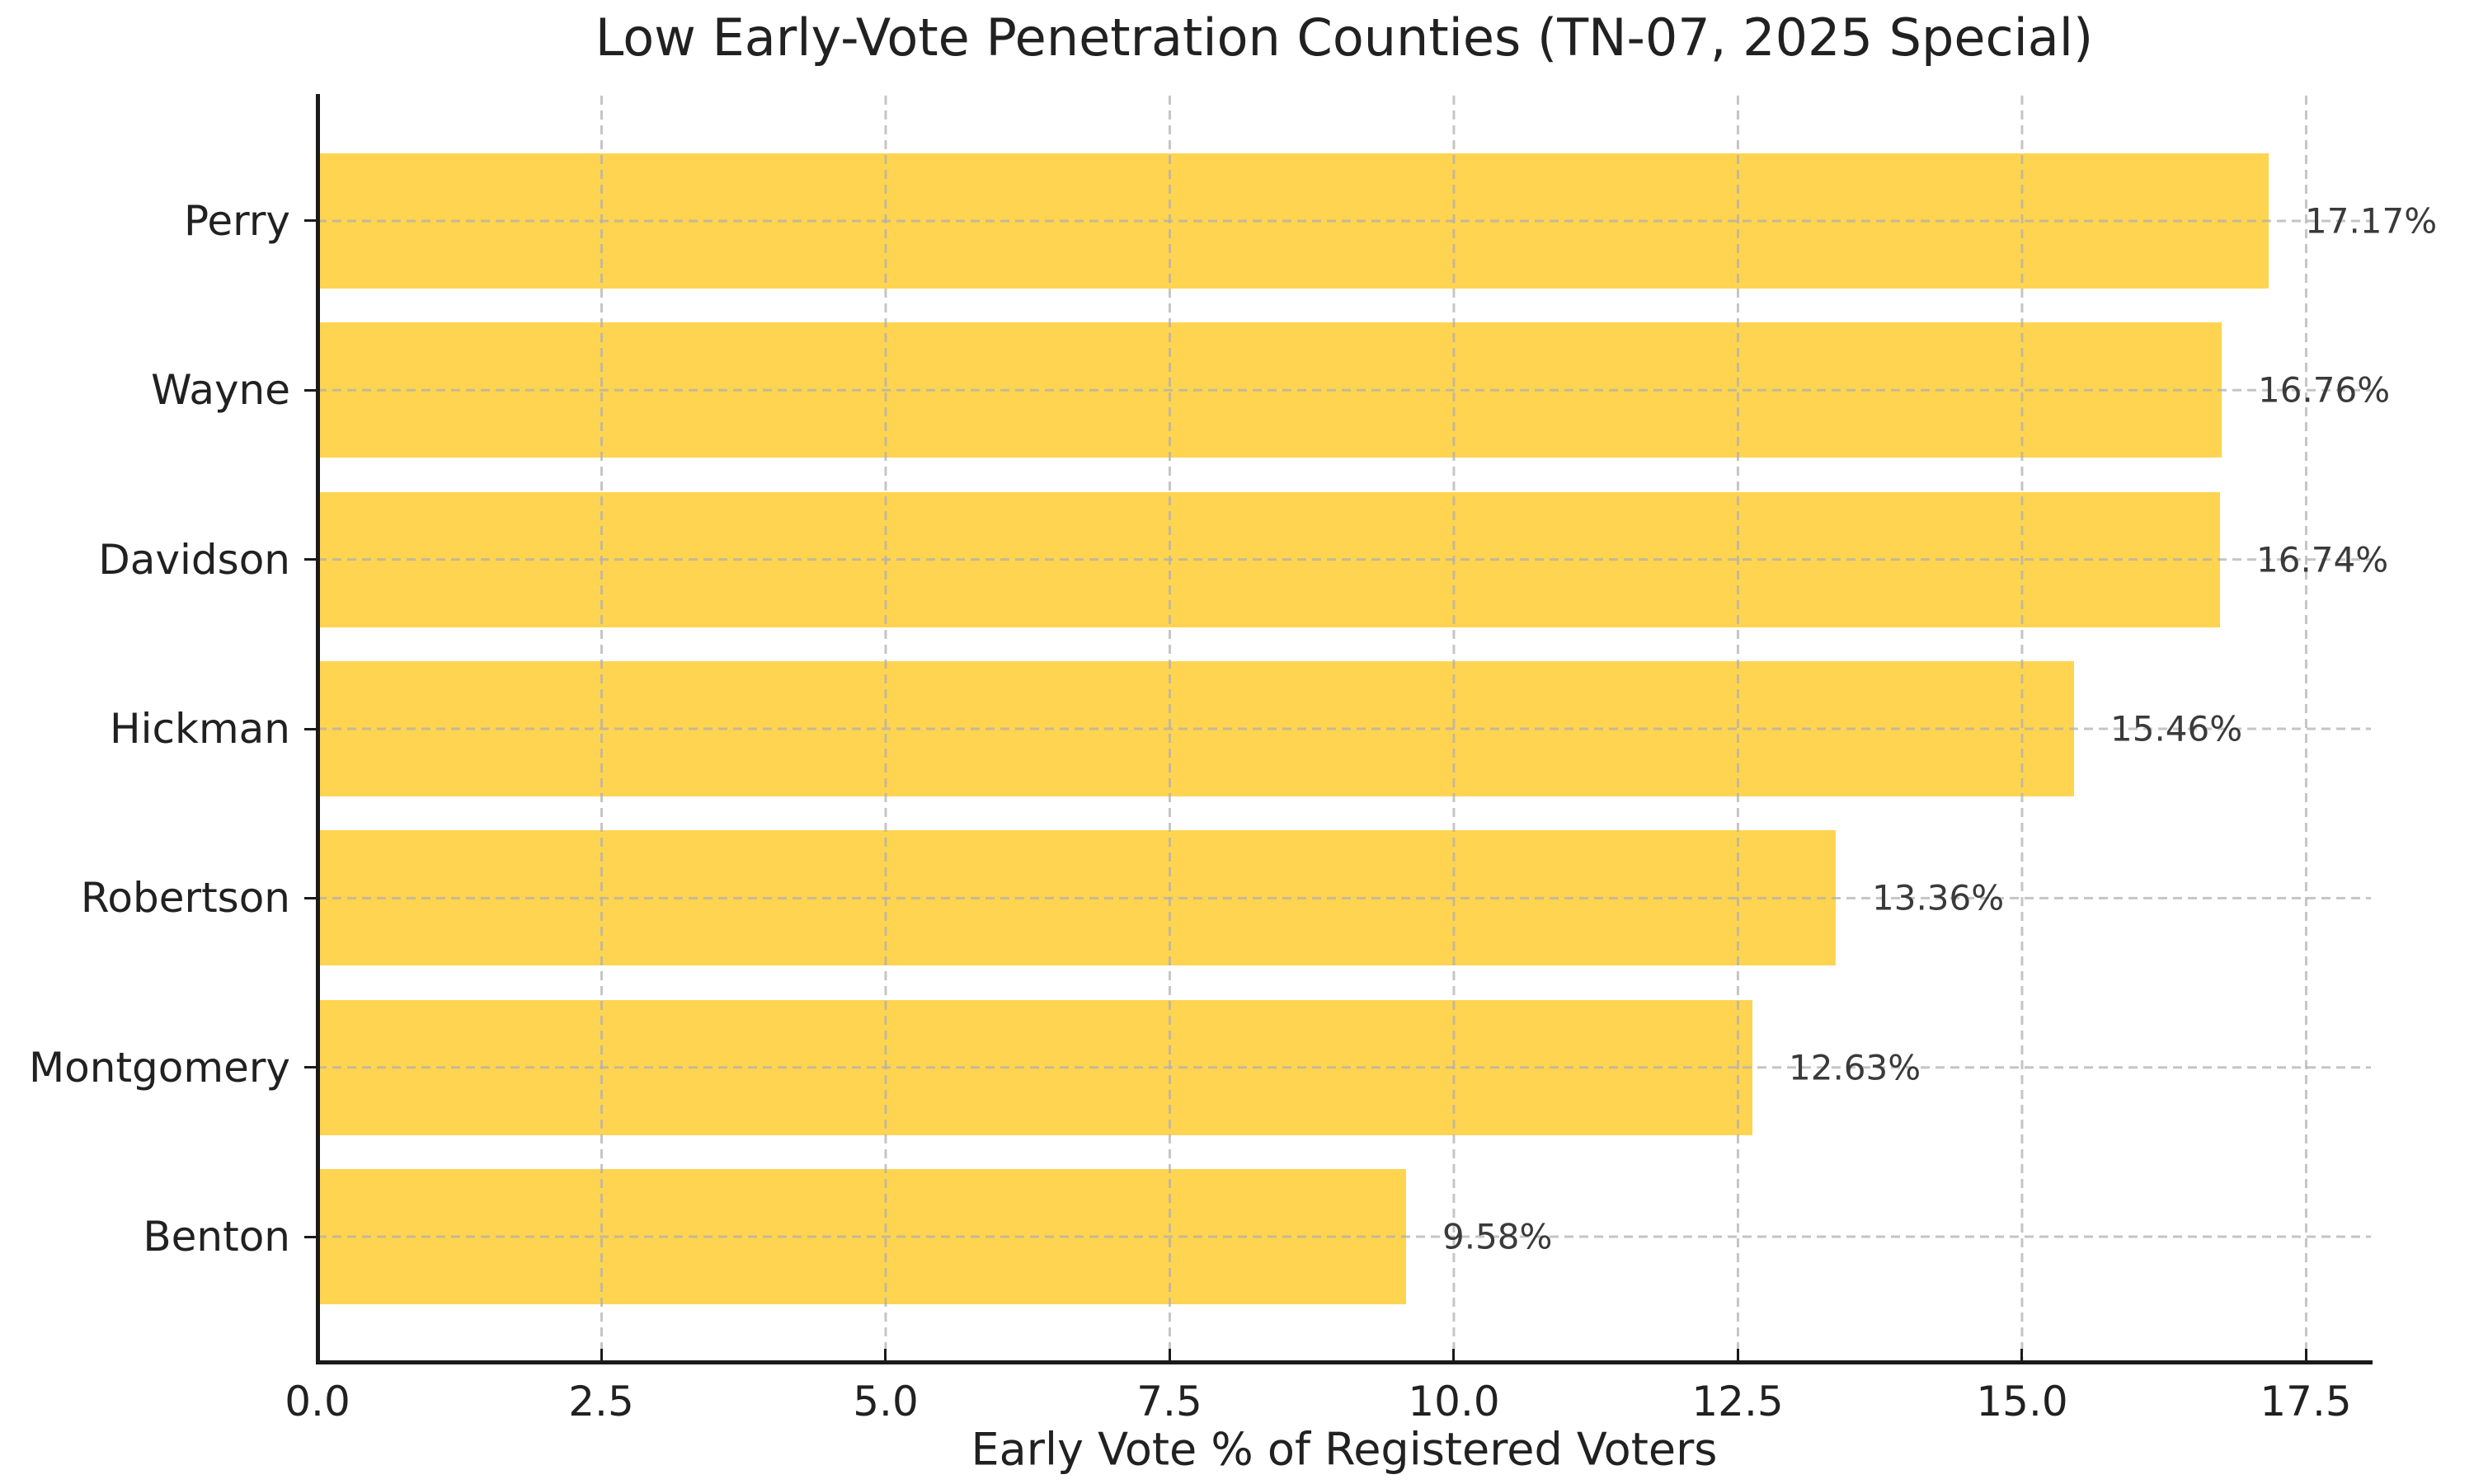  What do you see at coordinates (2371, 221) in the screenshot?
I see `bar-value-label-perry: 17.17%` at bounding box center [2371, 221].